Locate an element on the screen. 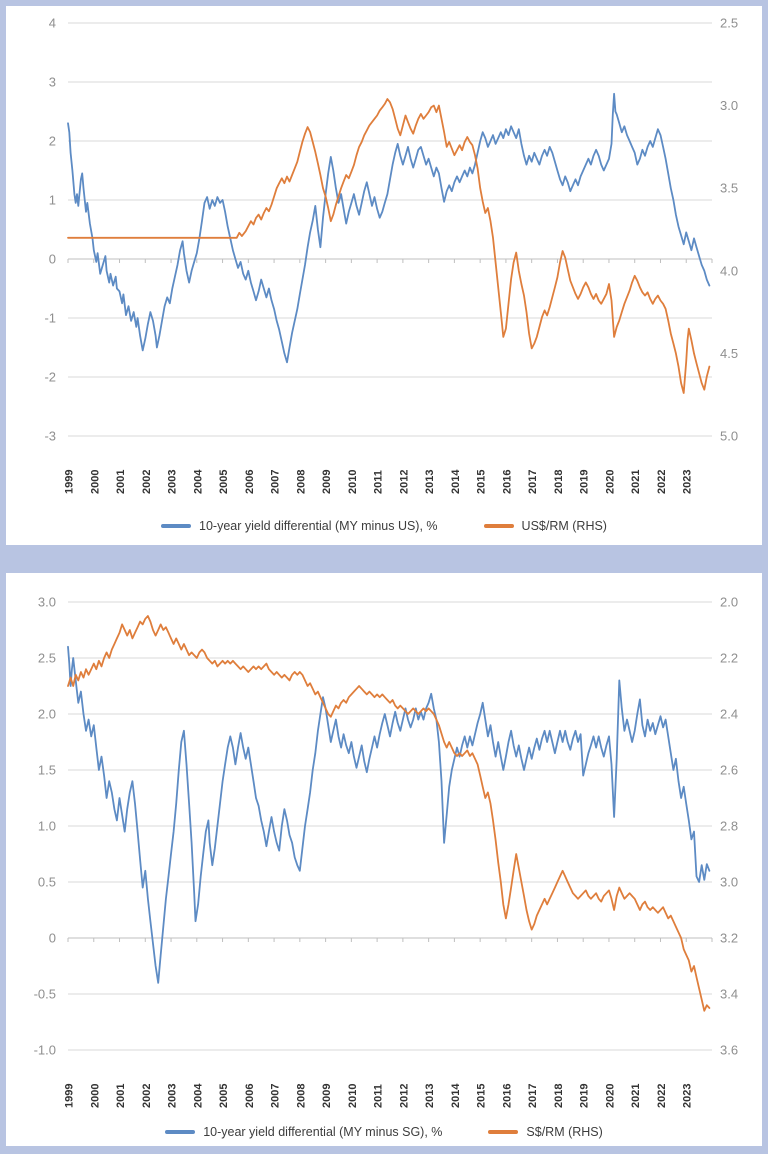 The width and height of the screenshot is (768, 1154). svg-text: 1.5 is located at coordinates (47, 770).